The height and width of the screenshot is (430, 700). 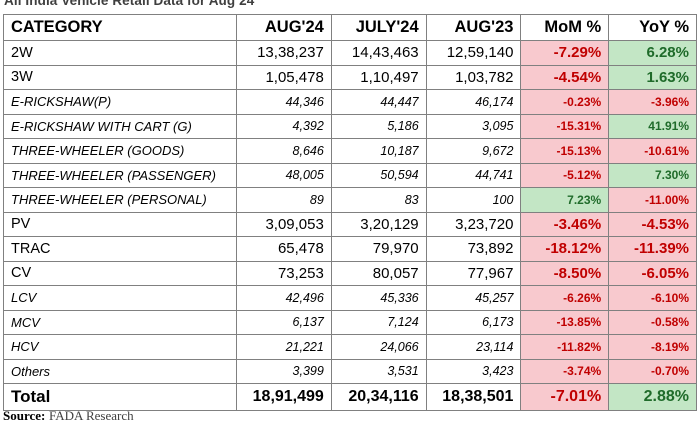 I want to click on cell-aug24: 3,09,053, so click(x=284, y=224).